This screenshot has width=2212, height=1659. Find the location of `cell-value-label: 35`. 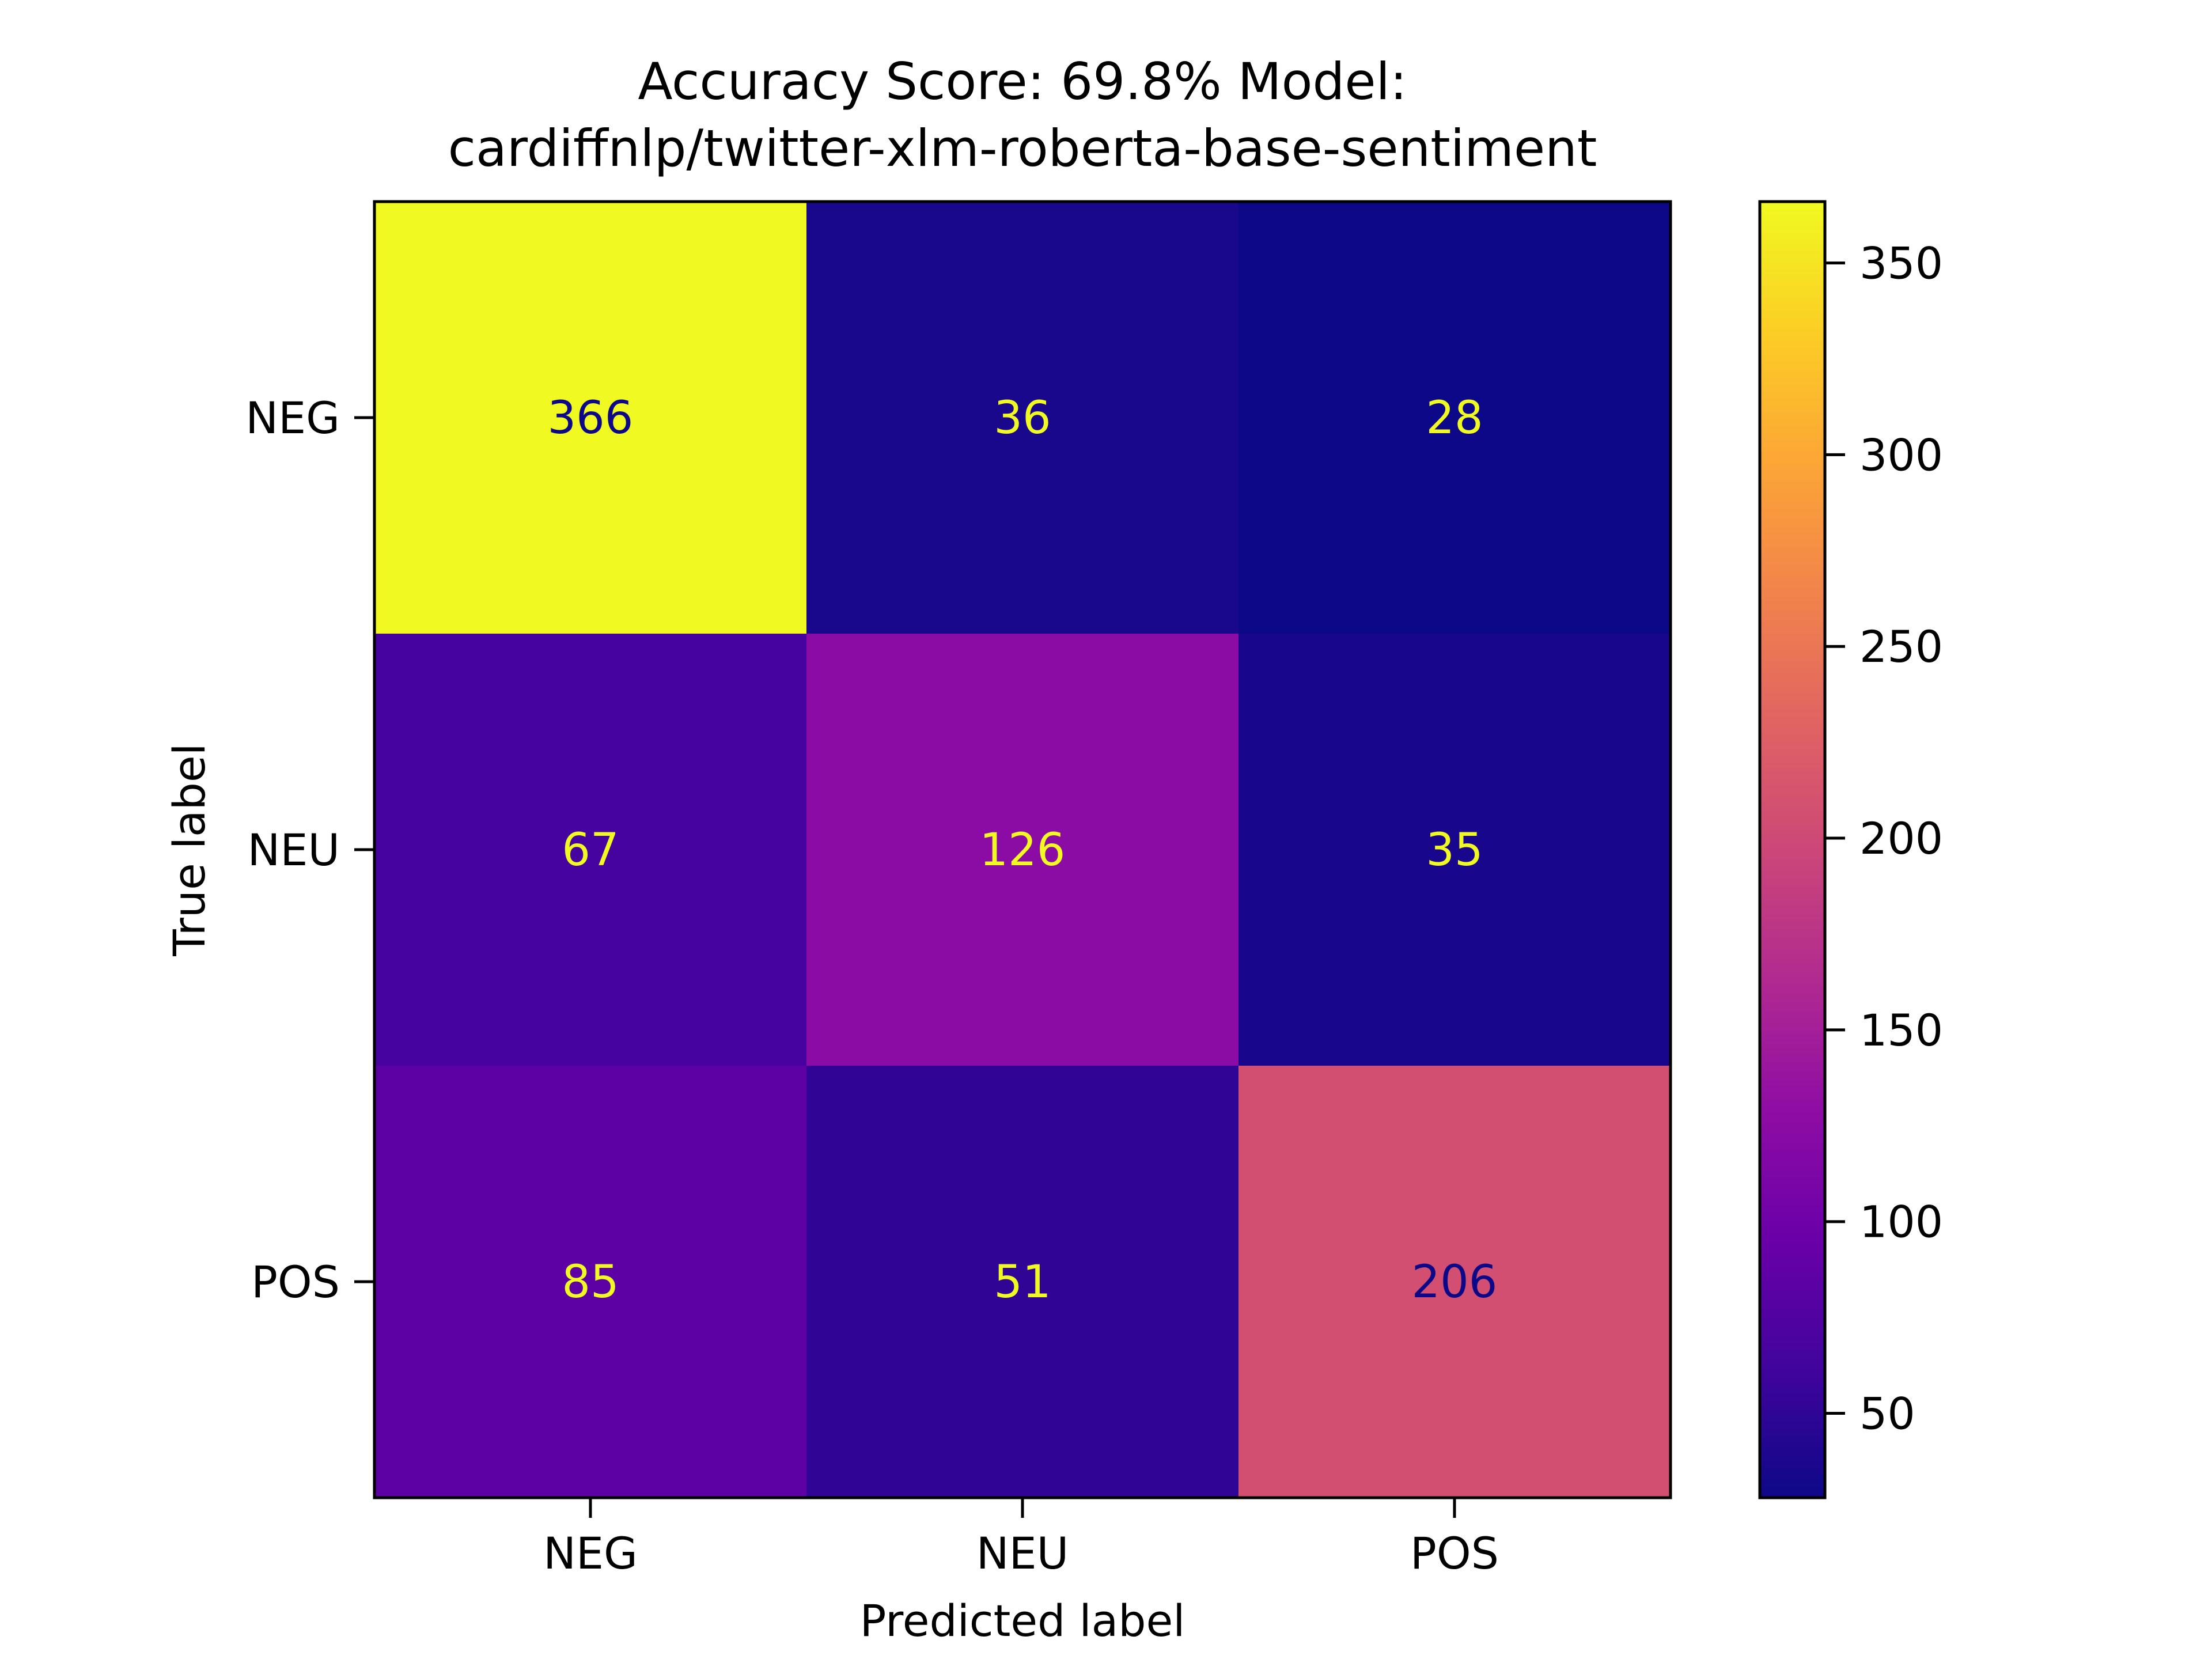

cell-value-label: 35 is located at coordinates (1454, 850).